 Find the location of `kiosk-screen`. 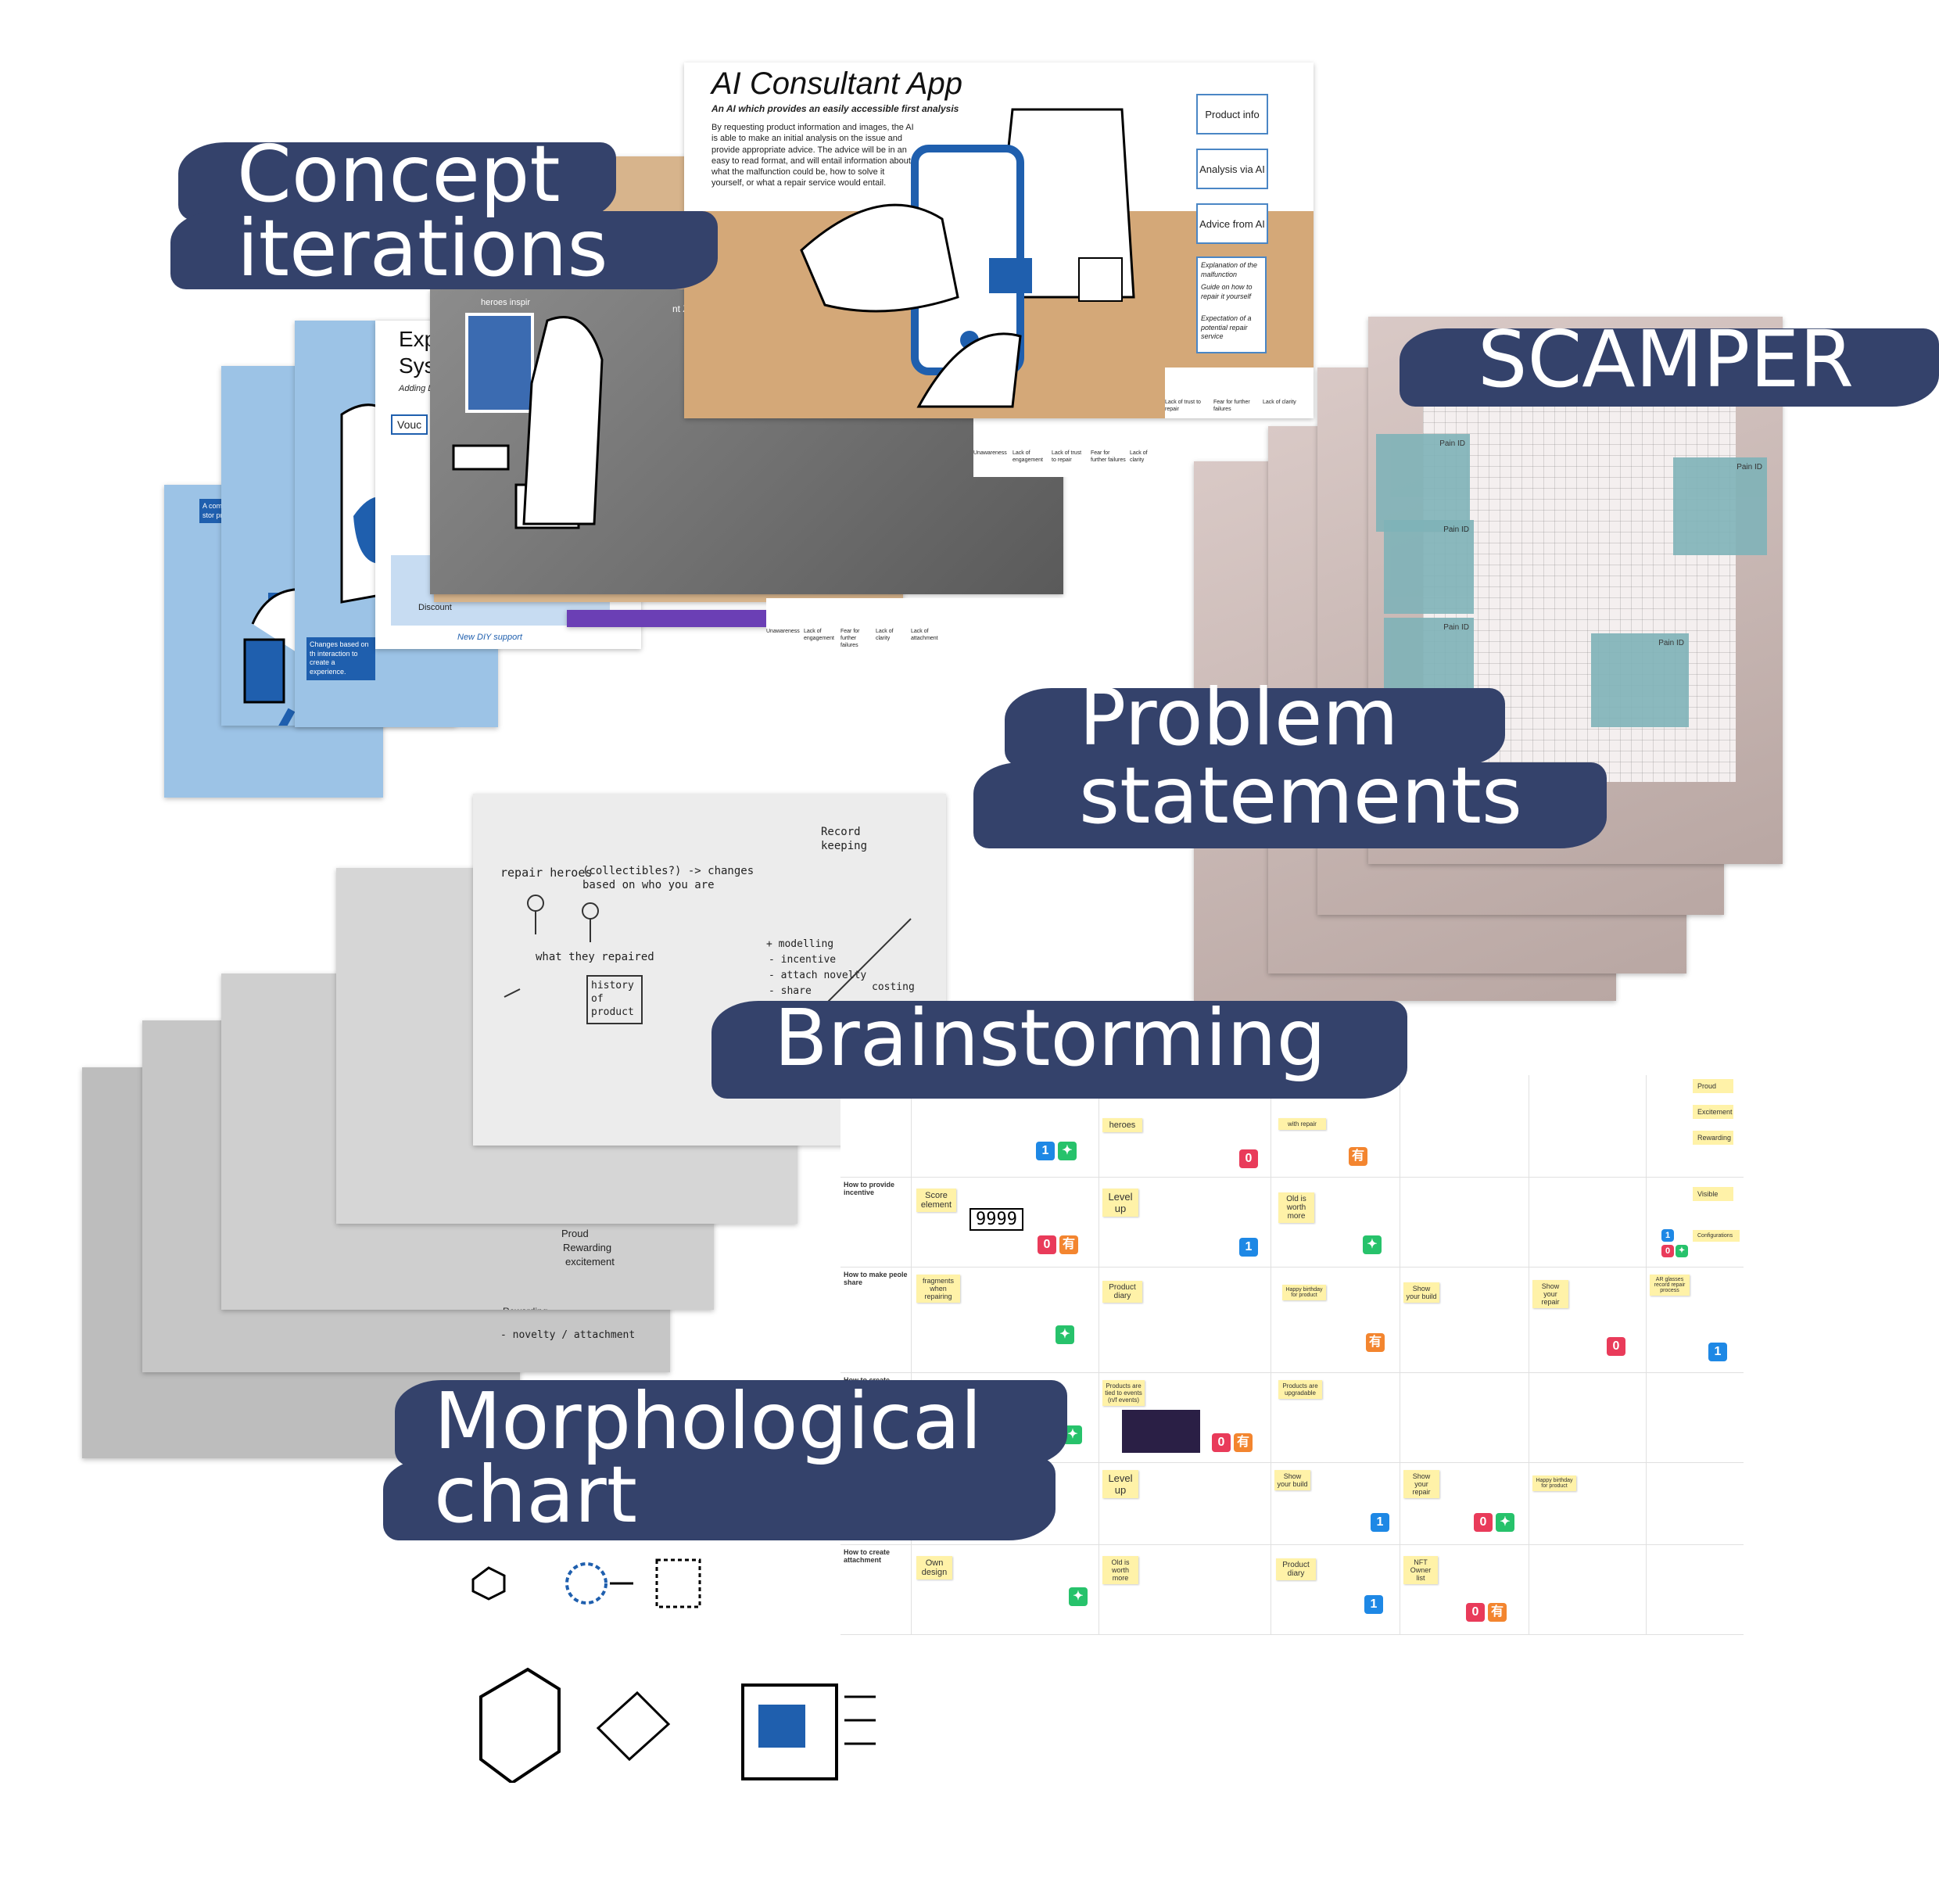

kiosk-screen is located at coordinates (500, 363).